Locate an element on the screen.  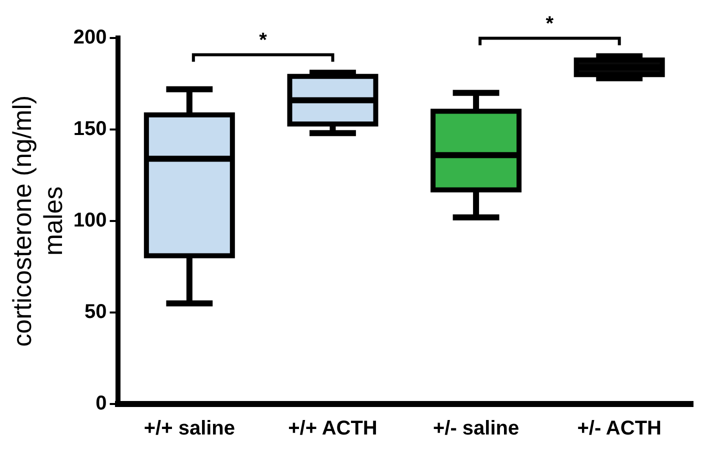
y-tick-label: 0 is located at coordinates (101, 403).